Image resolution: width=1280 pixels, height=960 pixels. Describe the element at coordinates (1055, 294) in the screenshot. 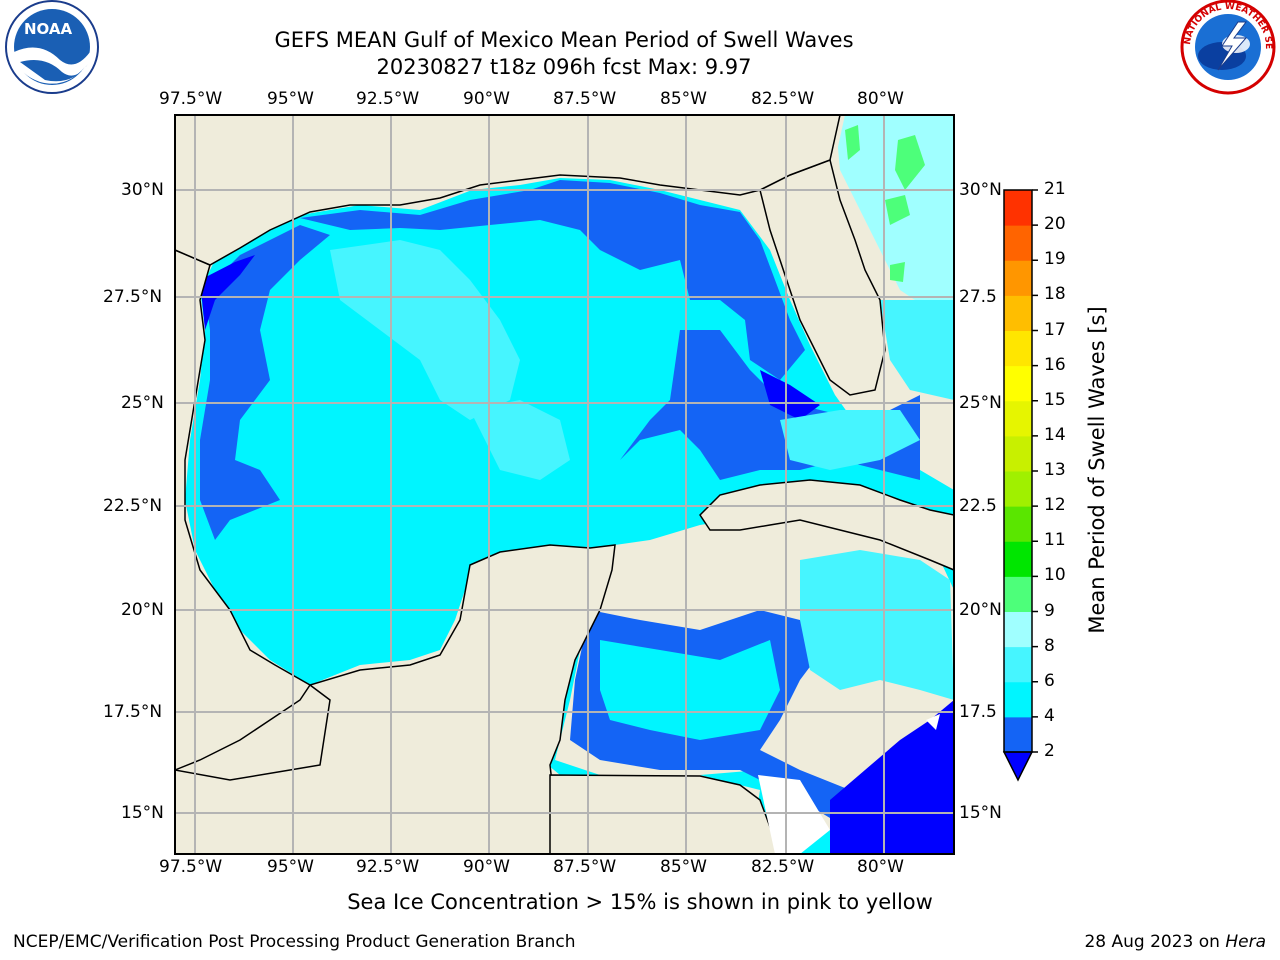

I see `colorbar-tick-label: 18` at that location.